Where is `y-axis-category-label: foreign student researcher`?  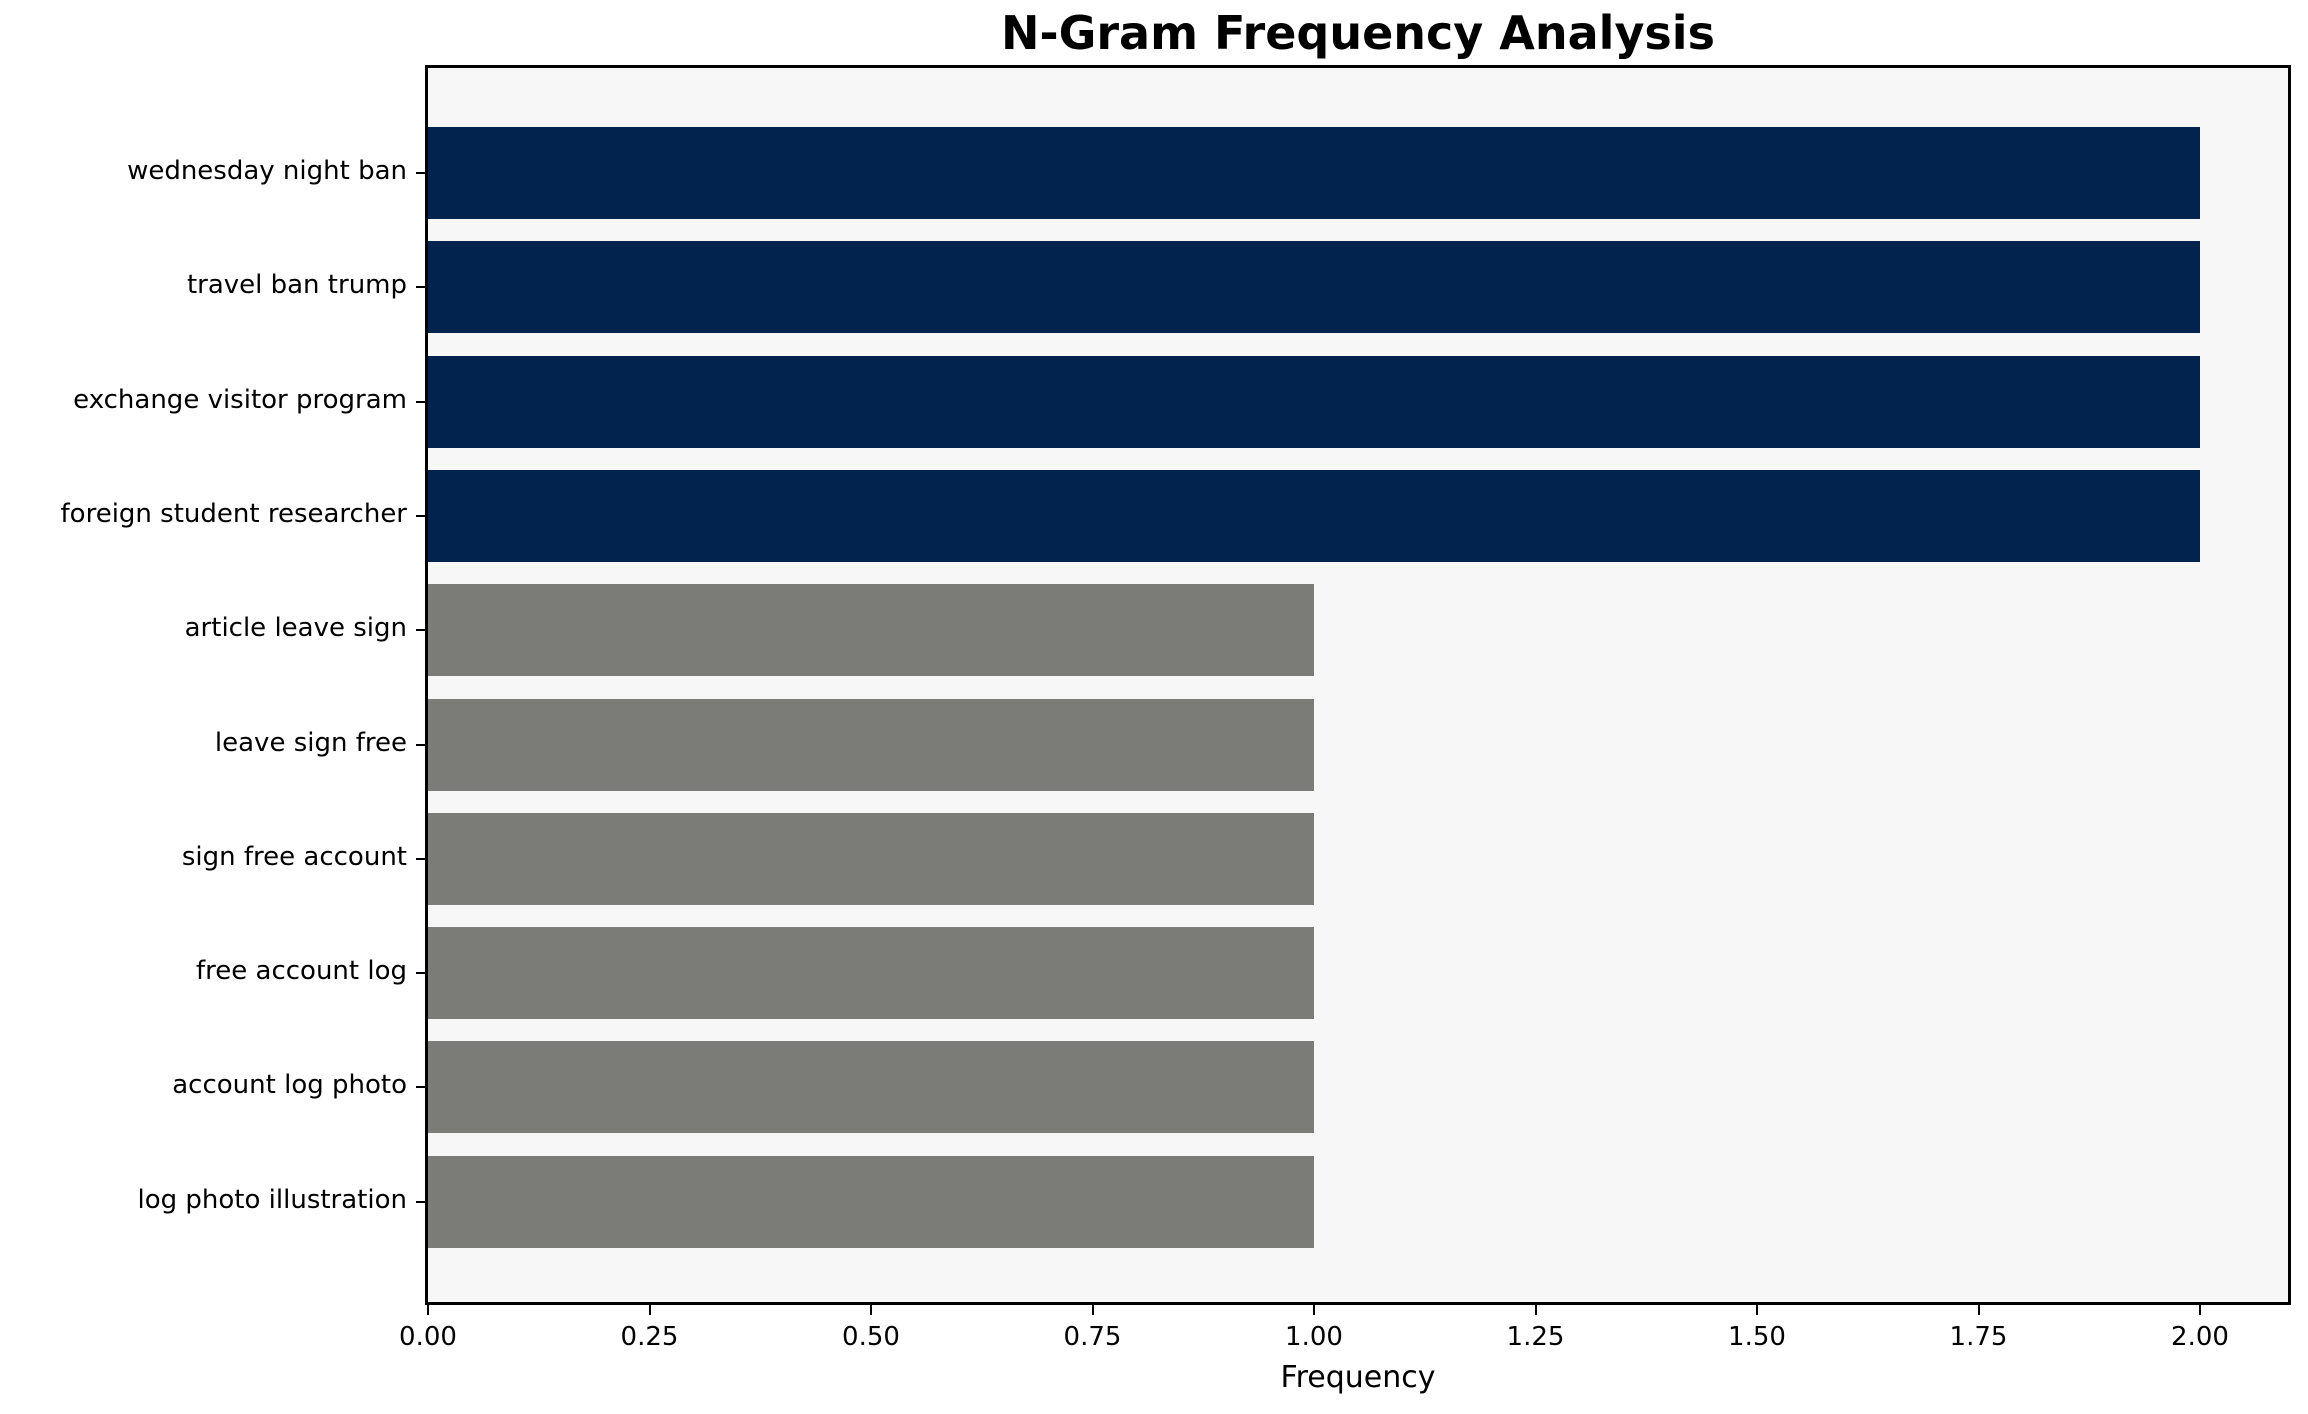
y-axis-category-label: foreign student researcher is located at coordinates (233, 513).